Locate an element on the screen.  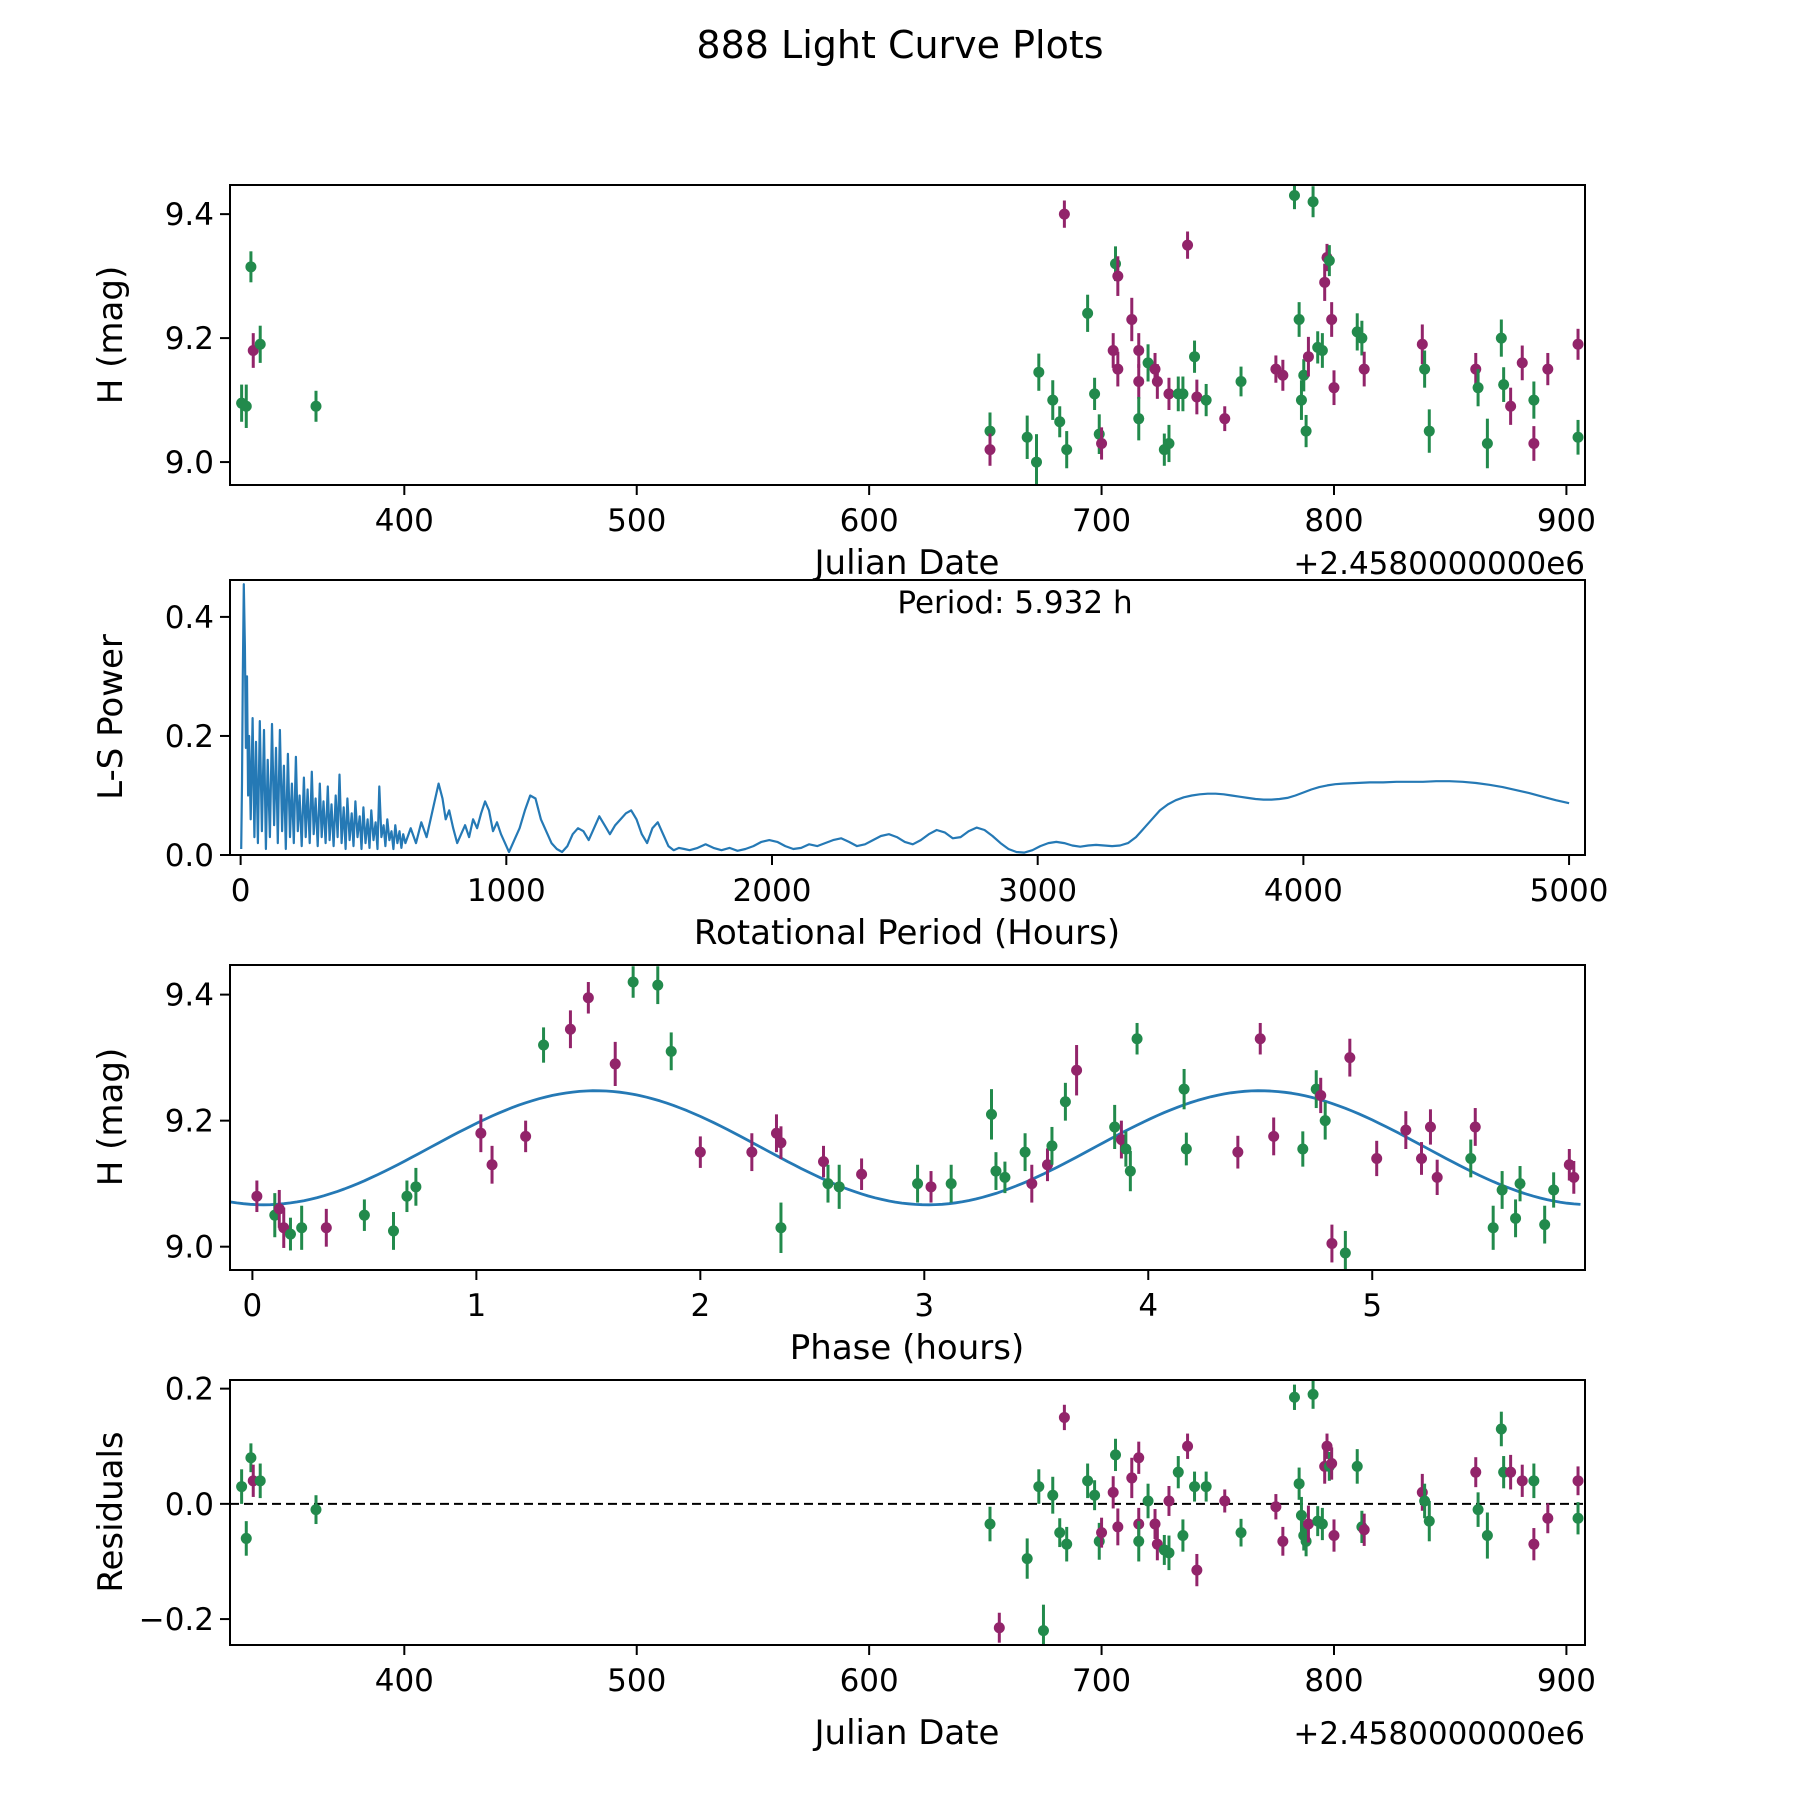
x-tick-label: 800 is located at coordinates (1333, 521).